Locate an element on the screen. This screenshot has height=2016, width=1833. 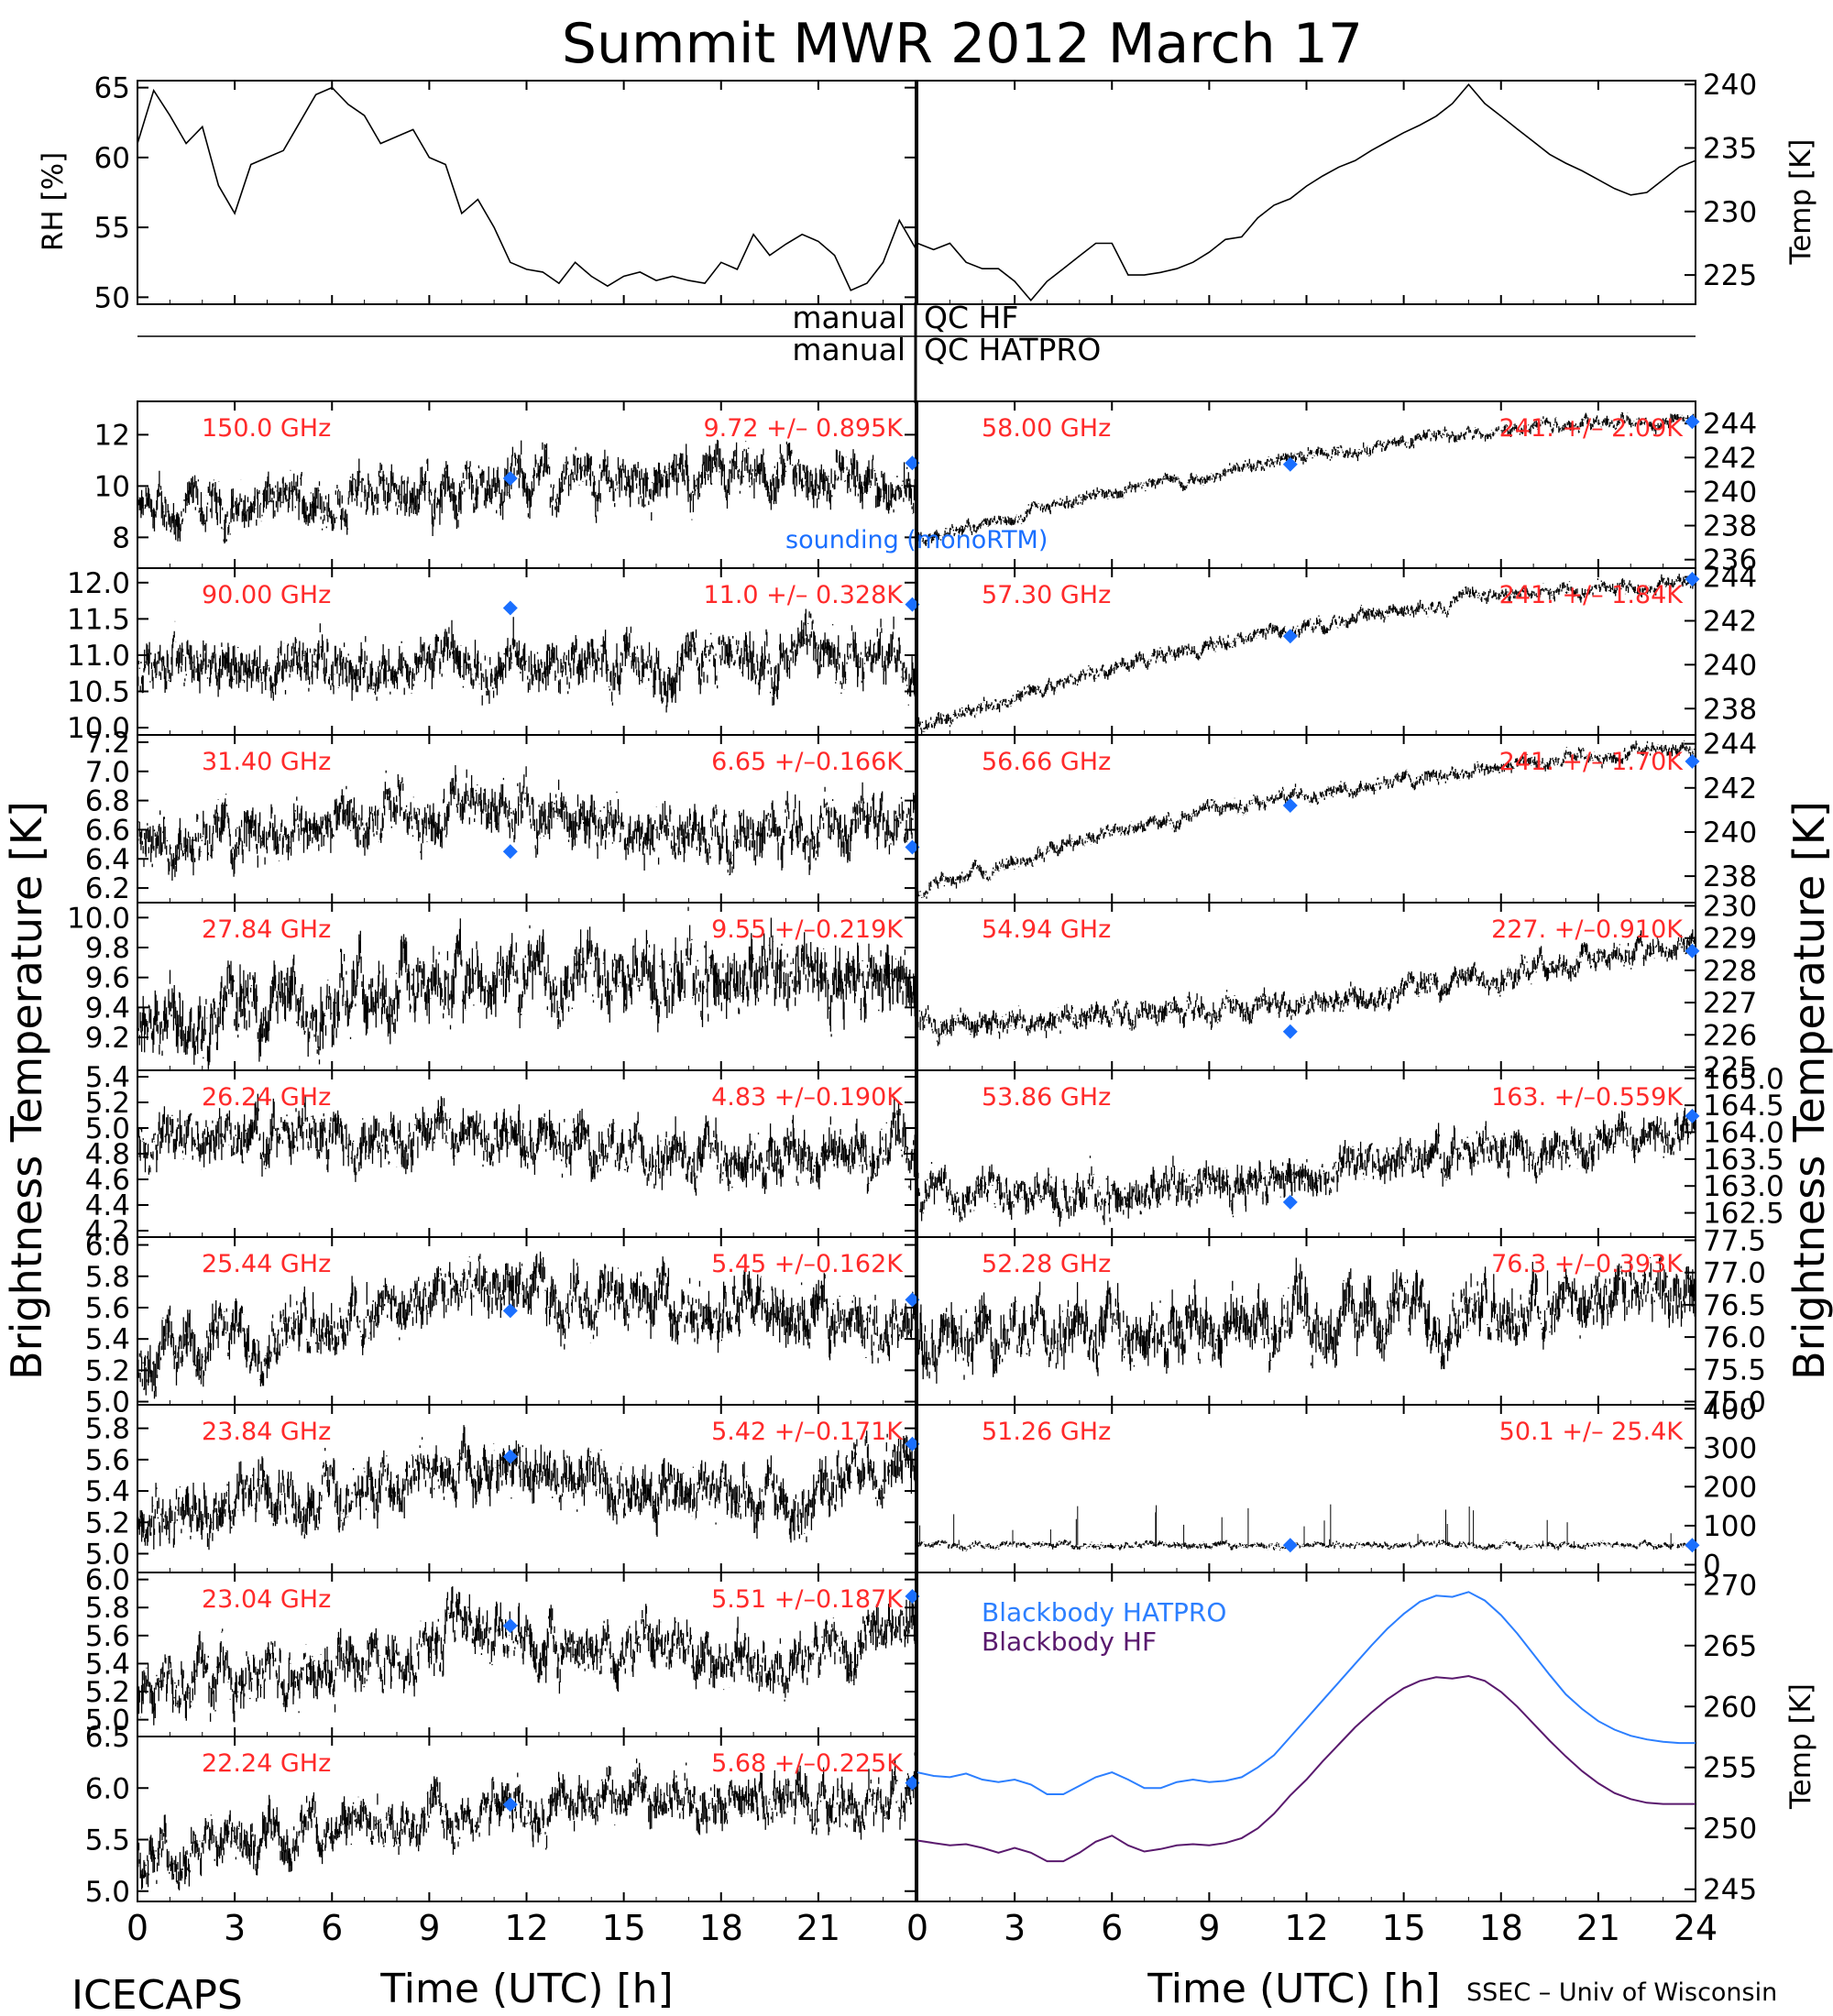
channel-label: 26.24 GHz is located at coordinates (266, 1097).